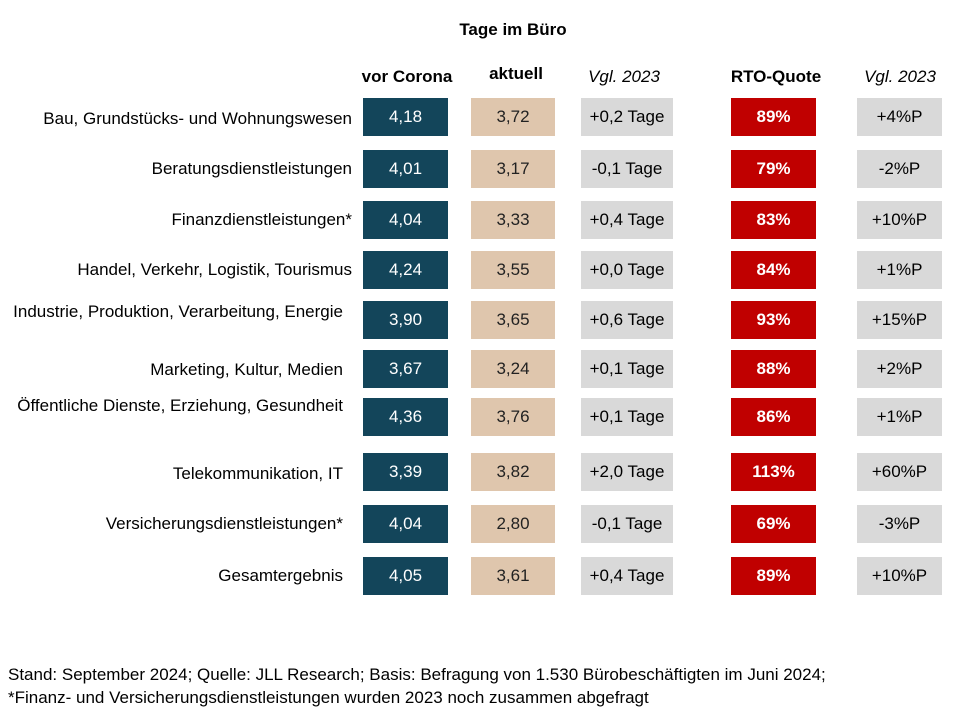  Describe the element at coordinates (624, 76) in the screenshot. I see `header-vgl-2023-tage: Vgl. 2023` at that location.